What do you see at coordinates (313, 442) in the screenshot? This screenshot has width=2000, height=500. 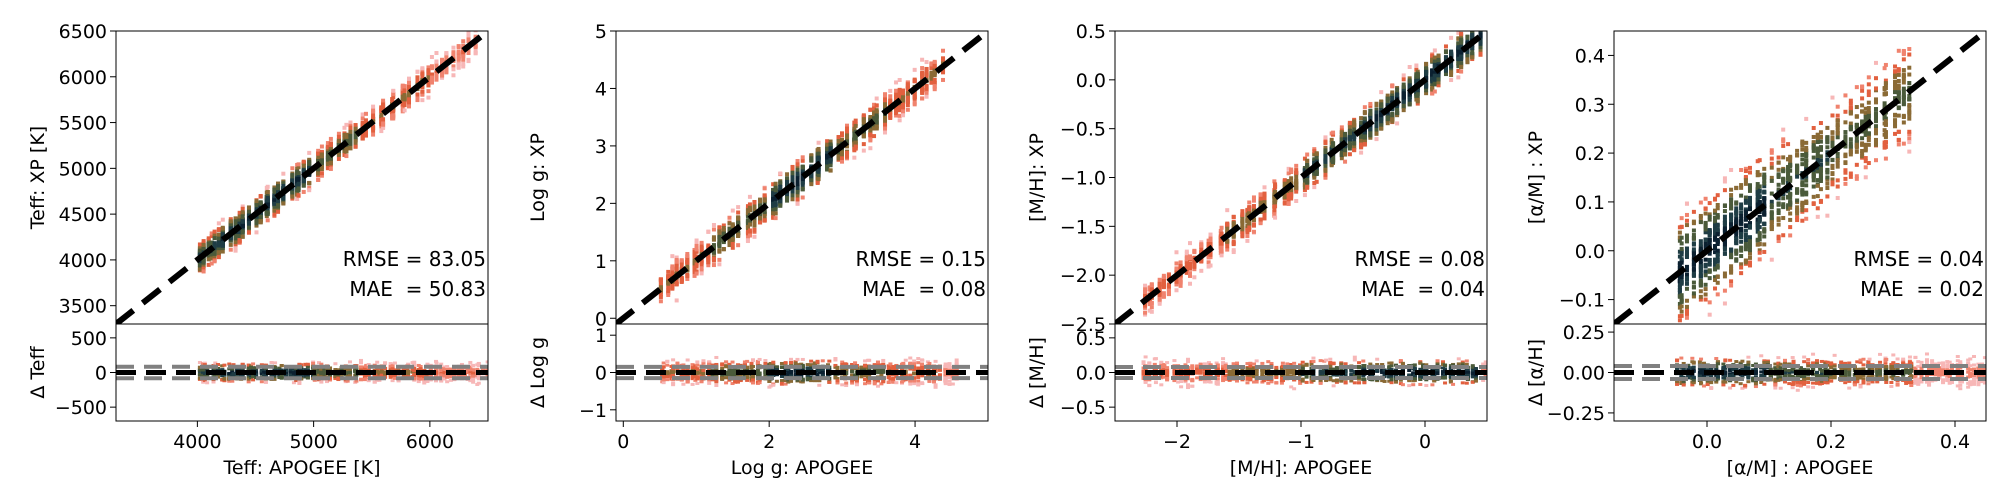 I see `x-tick-label: 5000` at bounding box center [313, 442].